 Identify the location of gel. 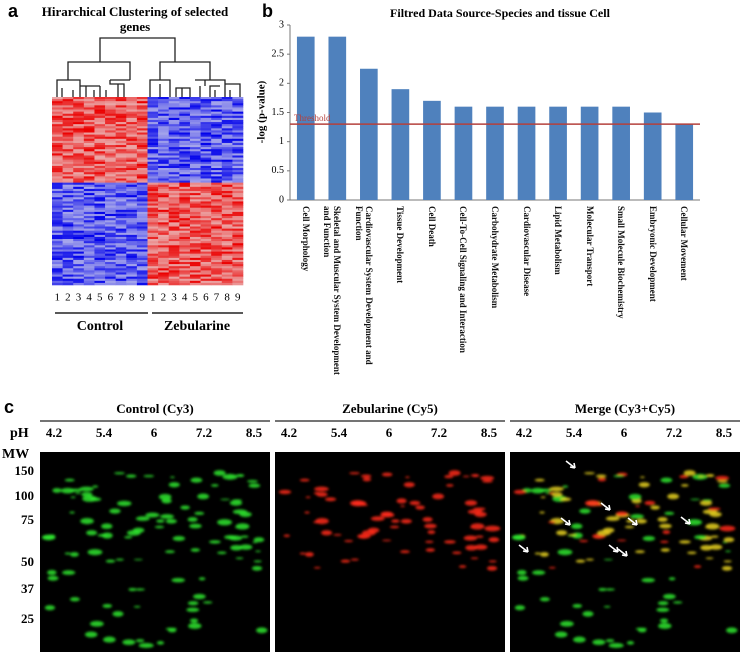
(155, 552).